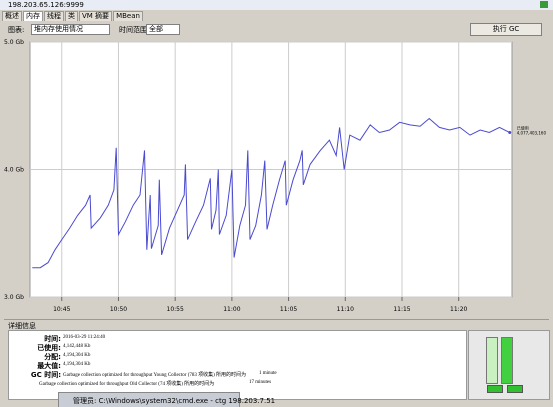 This screenshot has width=553, height=407. What do you see at coordinates (532, 133) in the screenshot?
I see `annotation-value: 4,077,403,160` at bounding box center [532, 133].